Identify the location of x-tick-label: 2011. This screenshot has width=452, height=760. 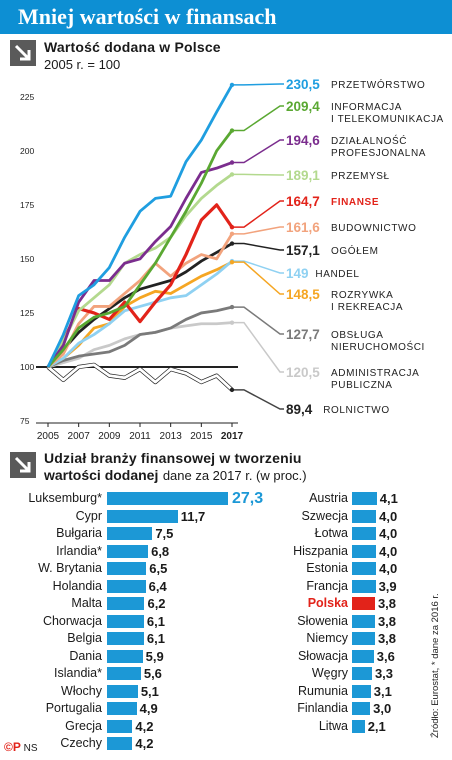
(140, 436).